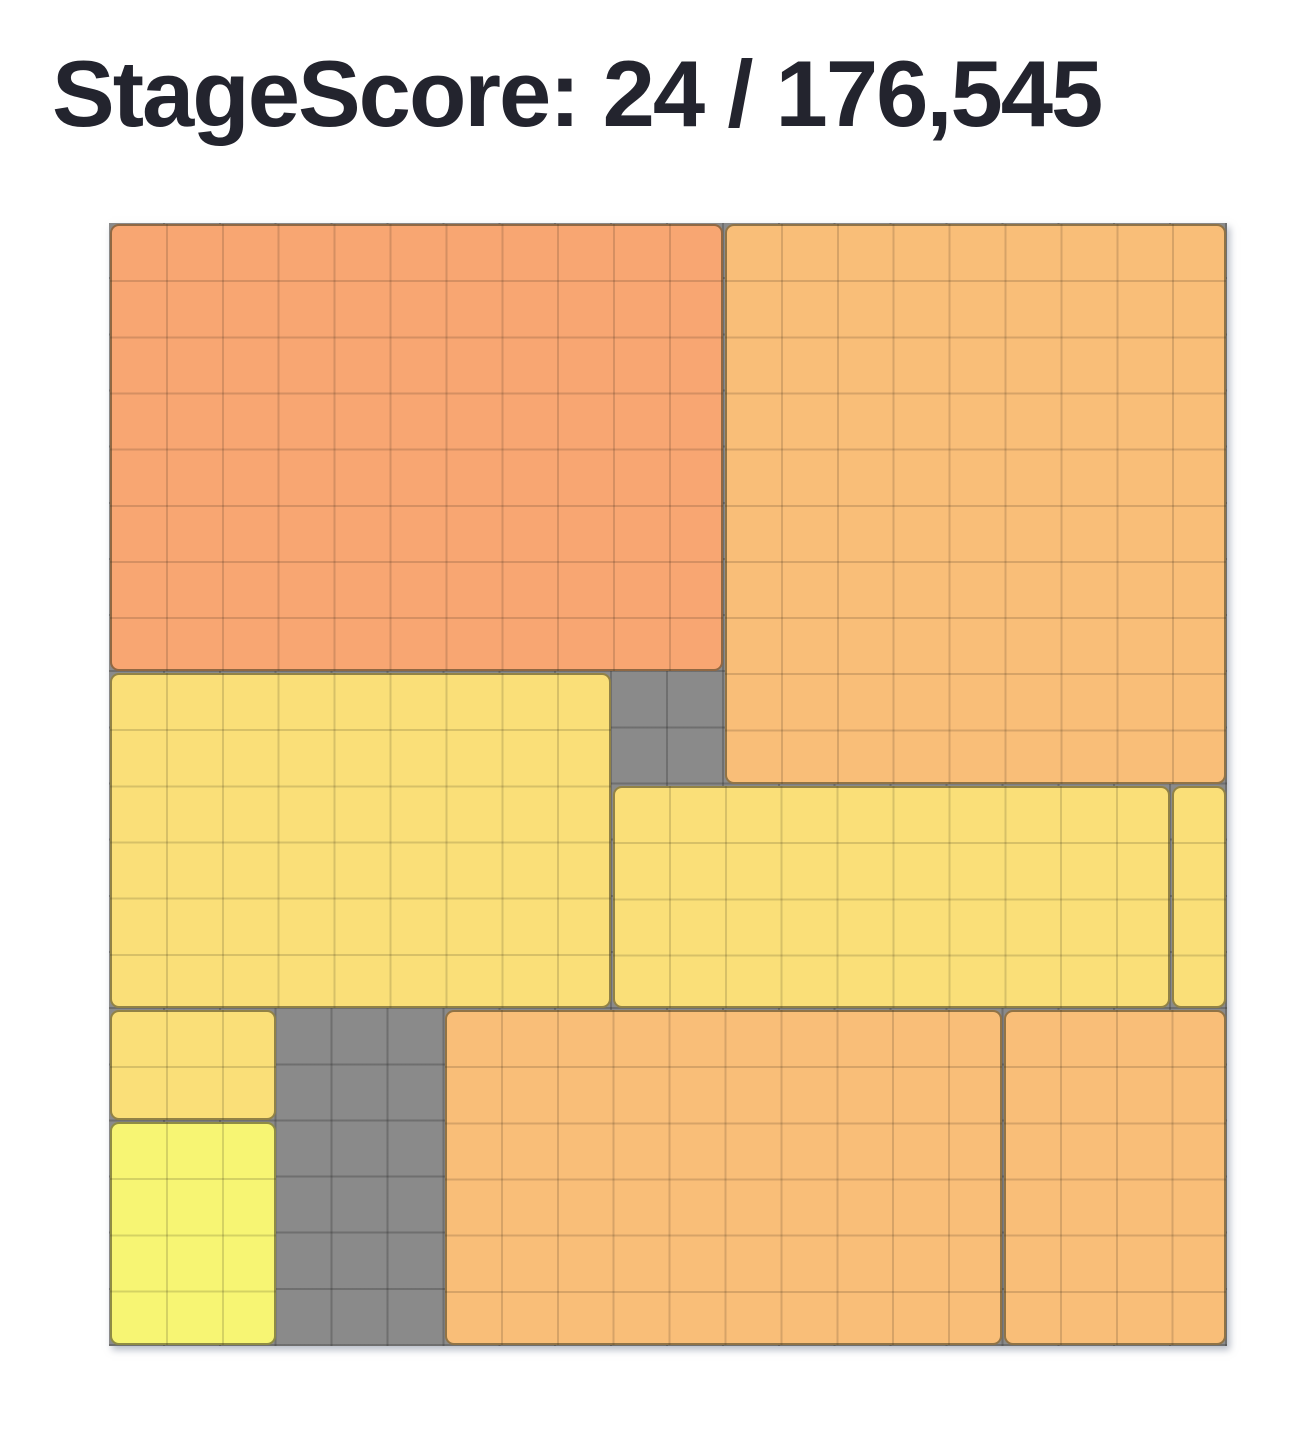  What do you see at coordinates (361, 841) in the screenshot?
I see `yellow-block-left` at bounding box center [361, 841].